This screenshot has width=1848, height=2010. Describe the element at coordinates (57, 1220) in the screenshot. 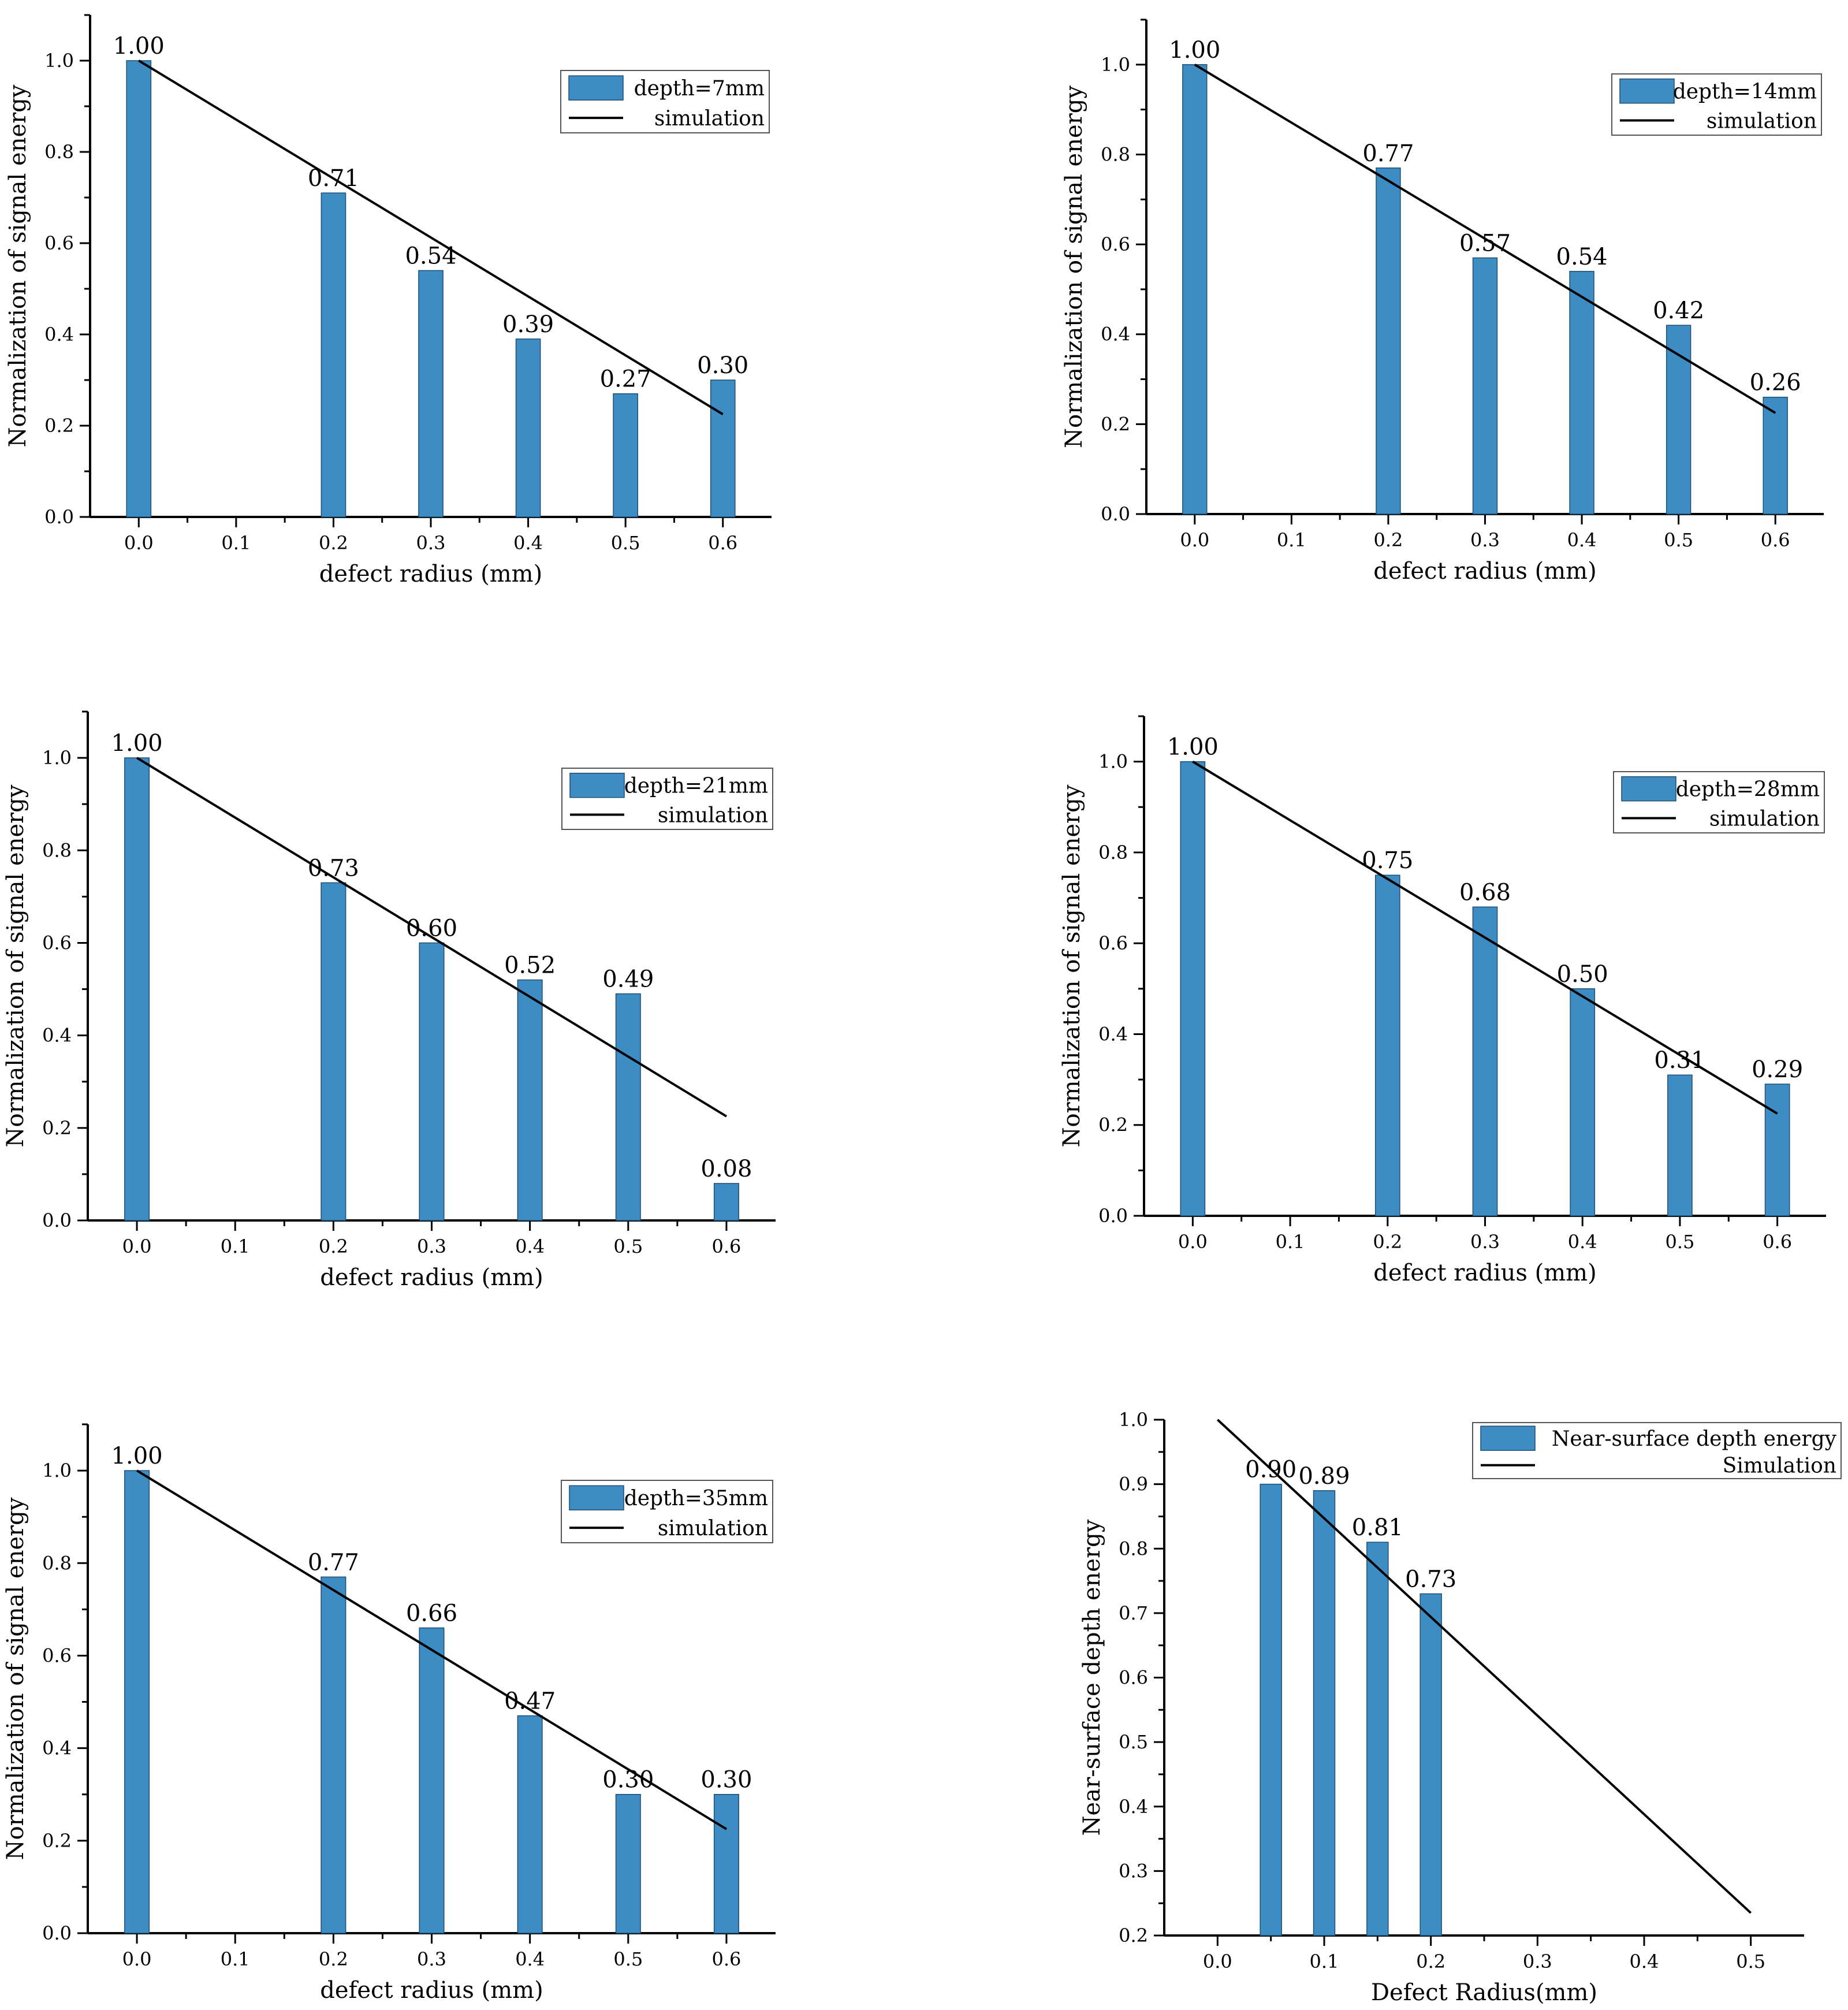

I see `y-tick-label: 0.0` at that location.